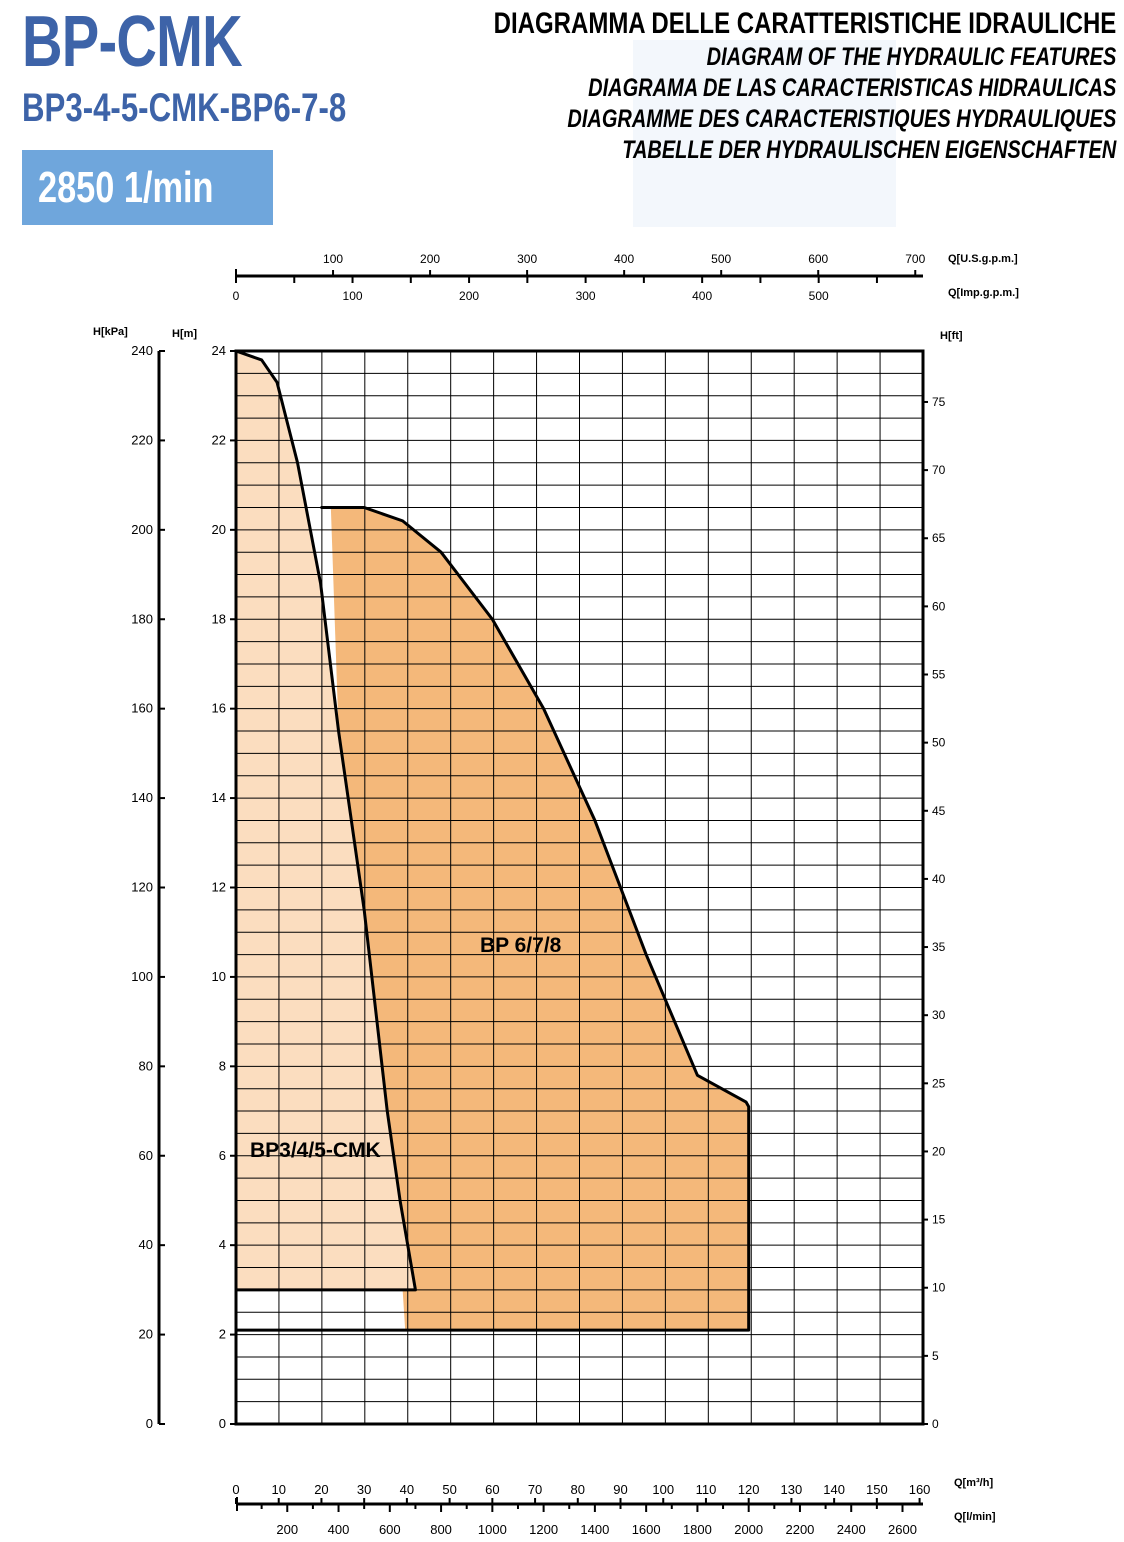 This screenshot has width=1124, height=1542. What do you see at coordinates (983, 293) in the screenshot?
I see `axis-label-impgpm: Q[Imp.g.p.m.]` at bounding box center [983, 293].